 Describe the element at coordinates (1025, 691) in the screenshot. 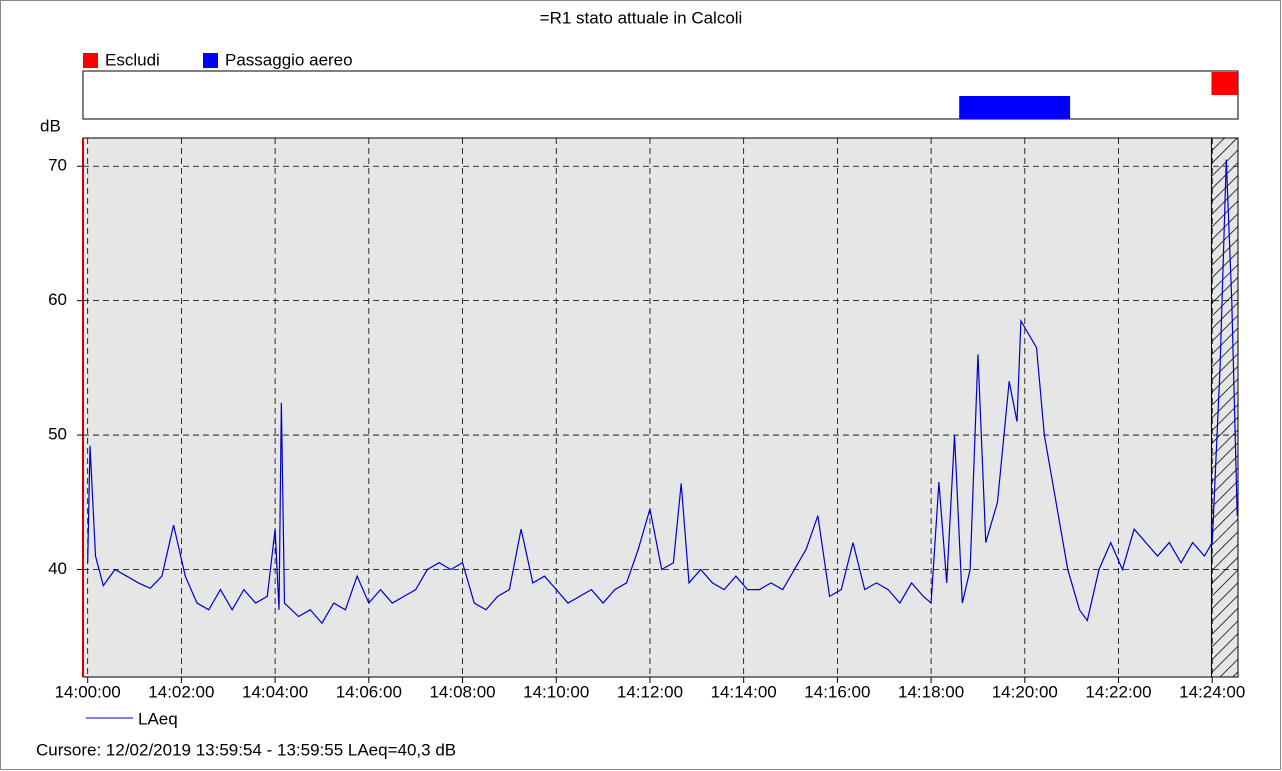

I see `x-tick-label: 14:20:00` at that location.